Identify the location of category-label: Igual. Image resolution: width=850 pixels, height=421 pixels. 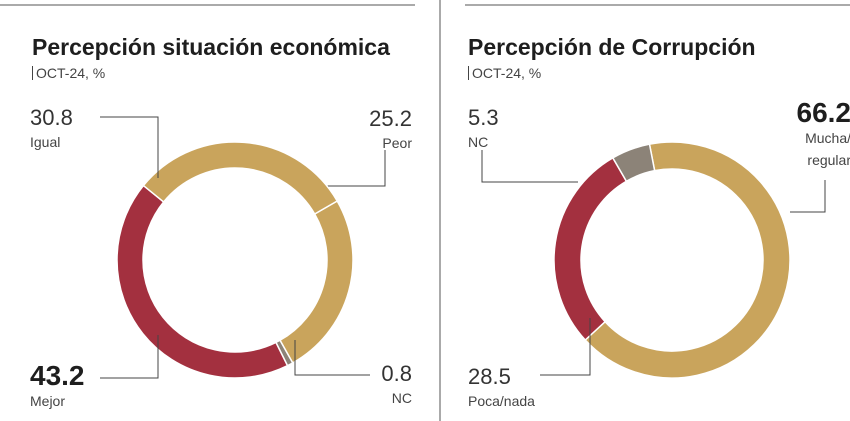
(45, 142).